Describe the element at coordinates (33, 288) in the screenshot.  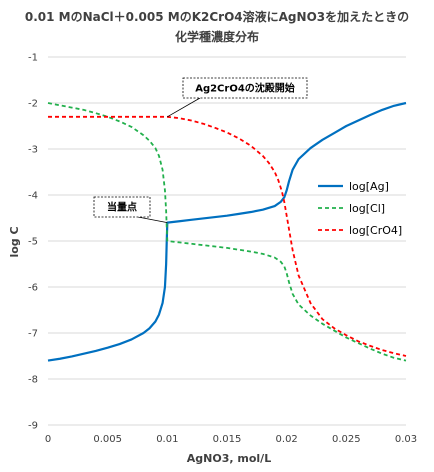
I see `y-tick-label: -6` at that location.